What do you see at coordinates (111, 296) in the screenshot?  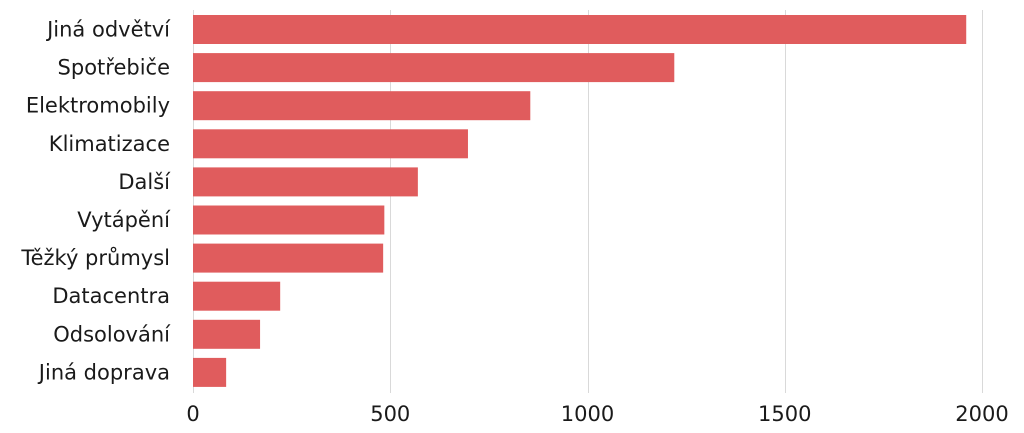 I see `category-label: Datacentra` at bounding box center [111, 296].